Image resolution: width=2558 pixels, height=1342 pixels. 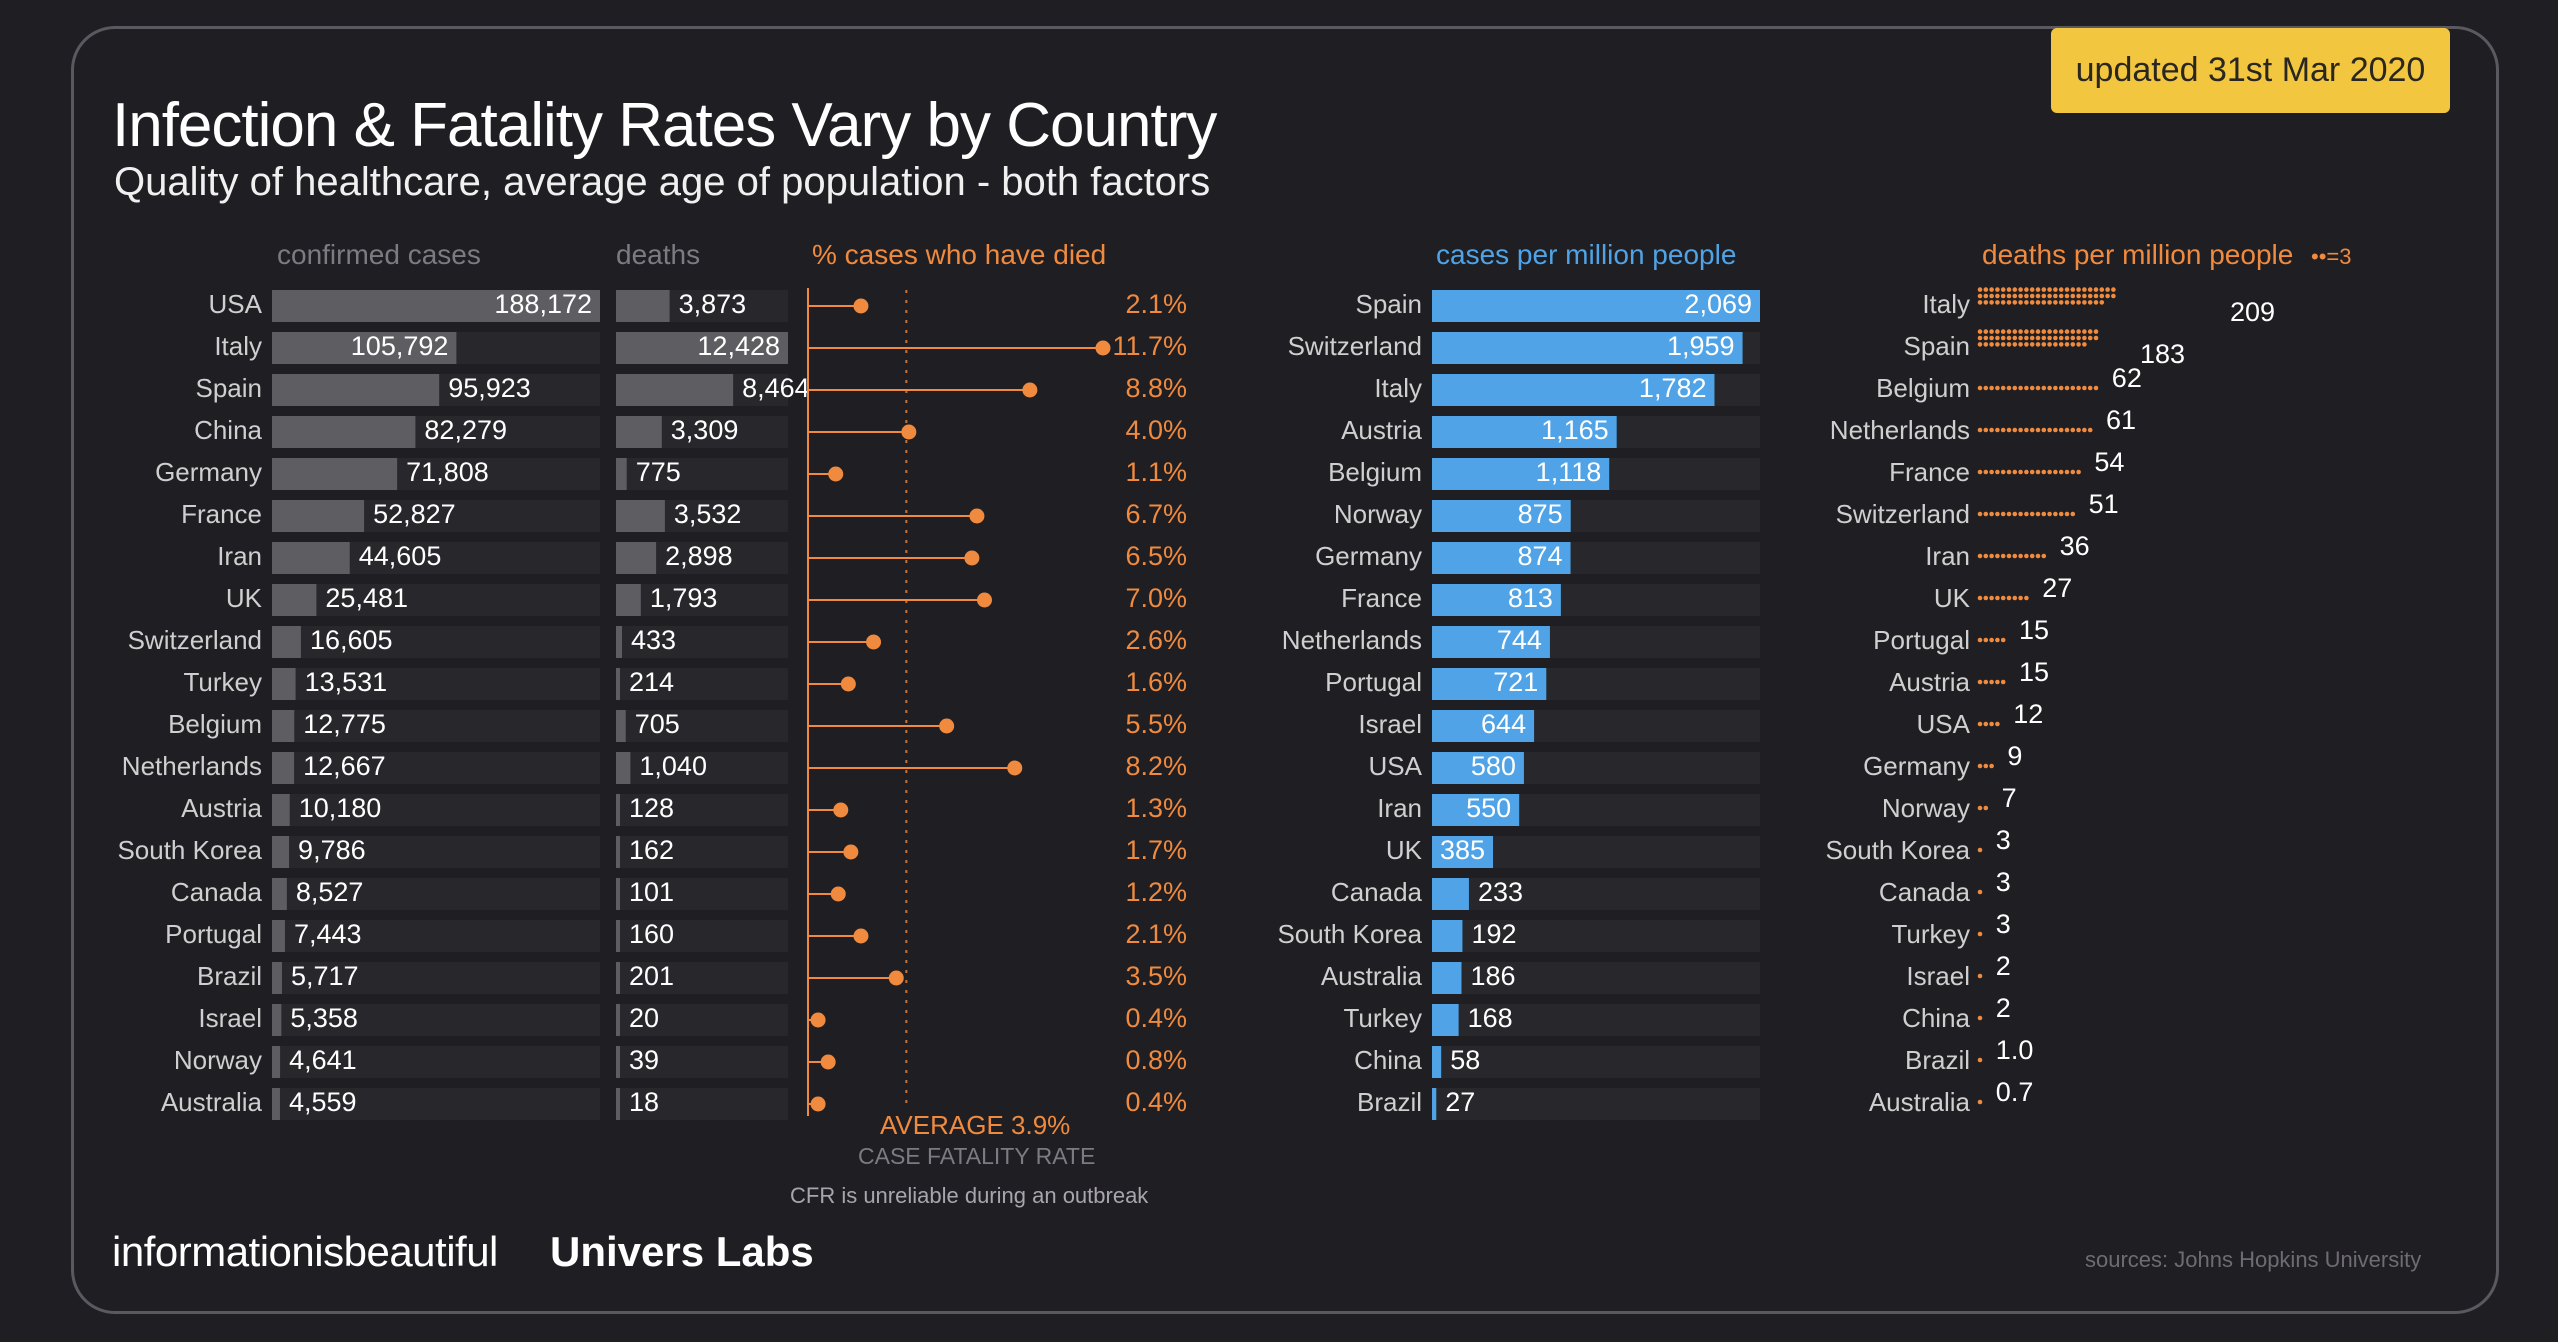 I want to click on country-label: Belgium, so click(x=1923, y=388).